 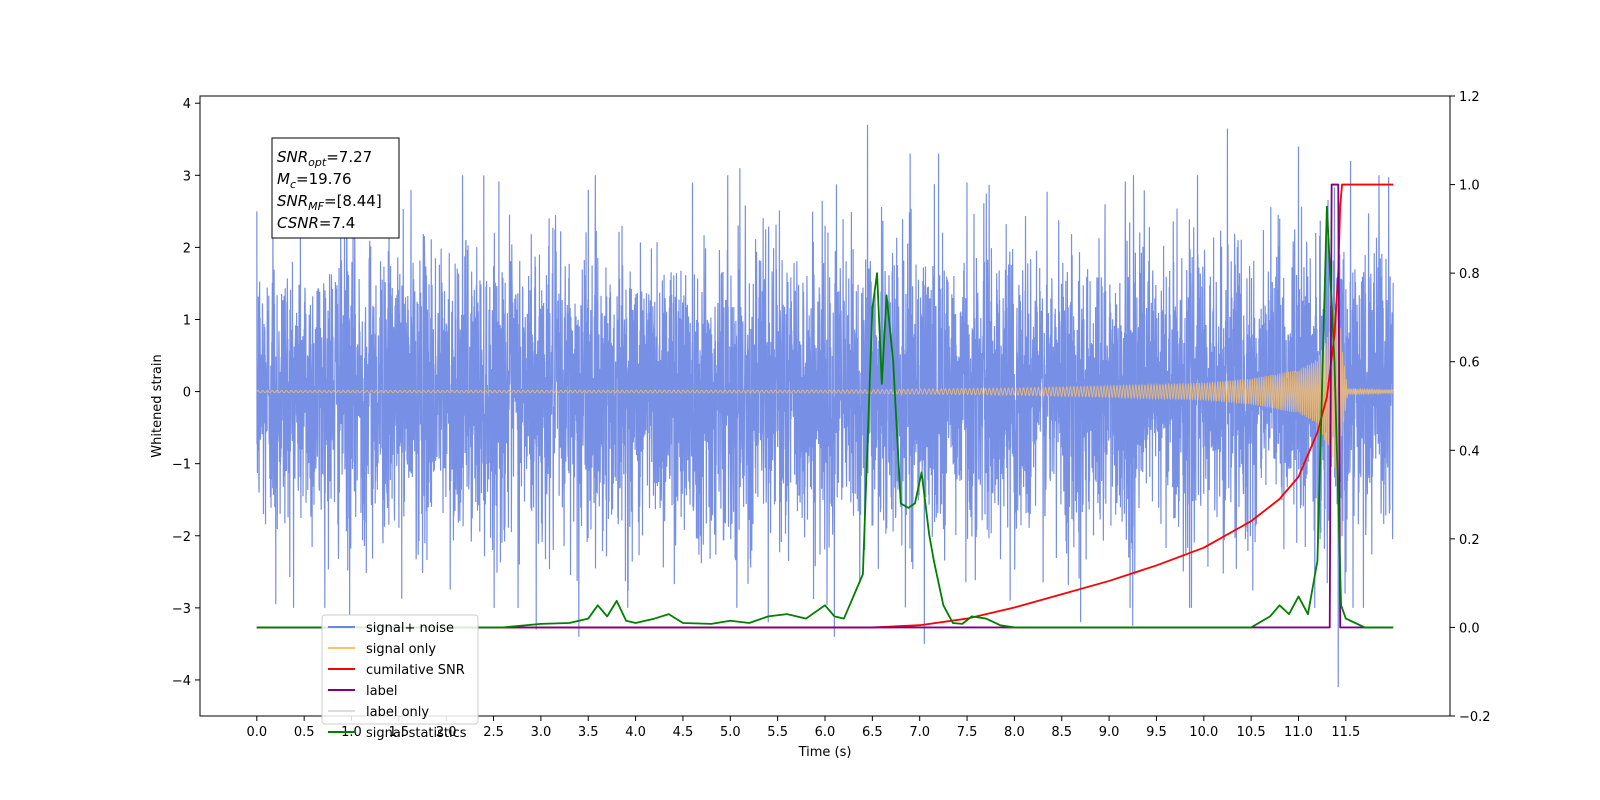 What do you see at coordinates (314, 180) in the screenshot?
I see `annotation-line: Mc=19.76` at bounding box center [314, 180].